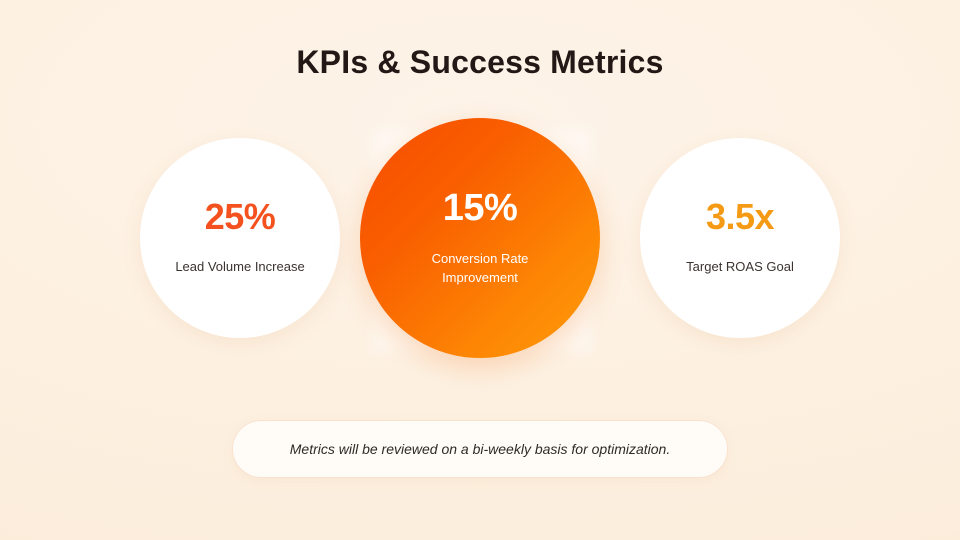 Image resolution: width=960 pixels, height=540 pixels. Describe the element at coordinates (240, 267) in the screenshot. I see `metric-label: Lead Volume Increase` at that location.